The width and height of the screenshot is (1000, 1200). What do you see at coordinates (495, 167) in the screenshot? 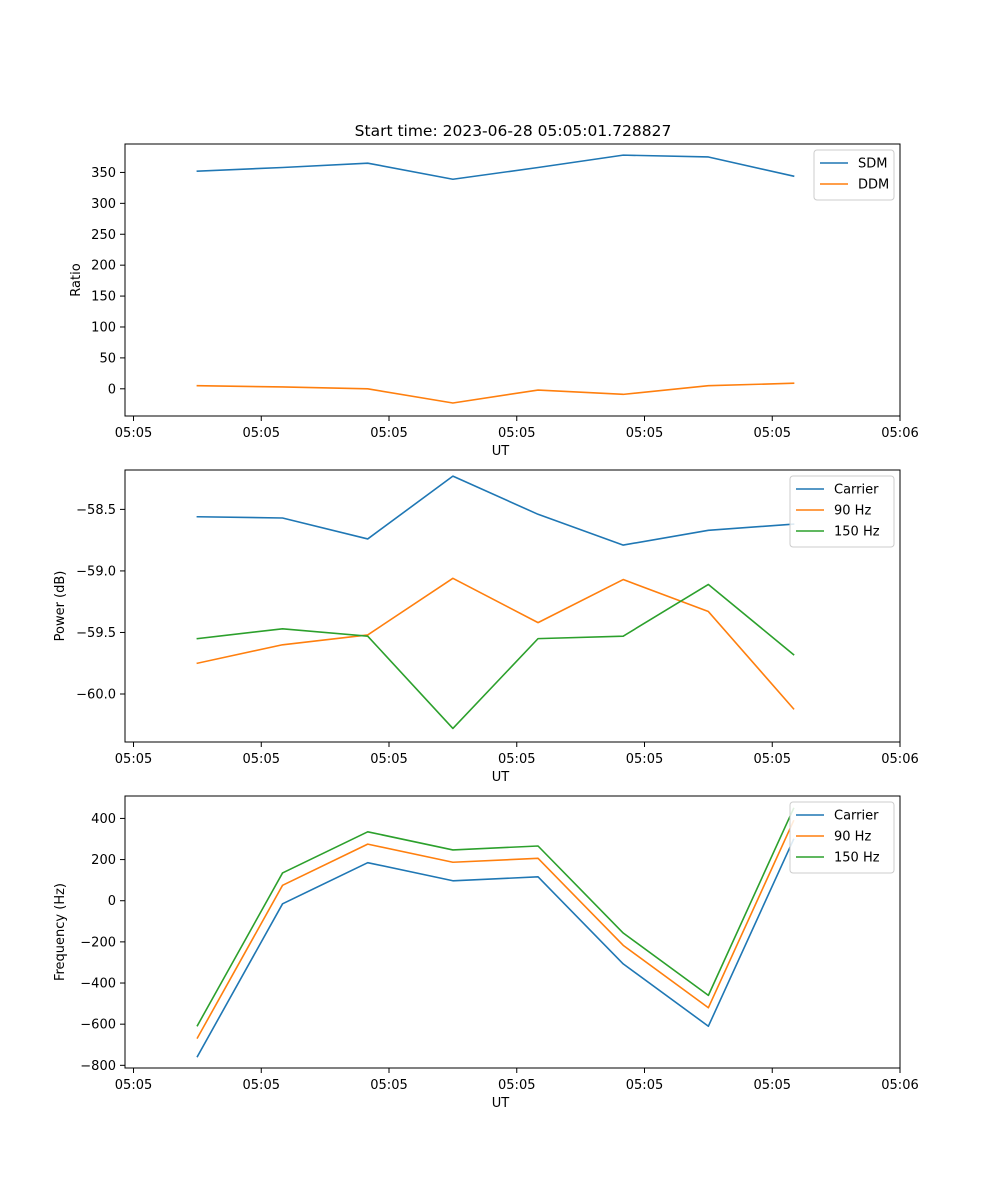
I see `series-line-sdm` at bounding box center [495, 167].